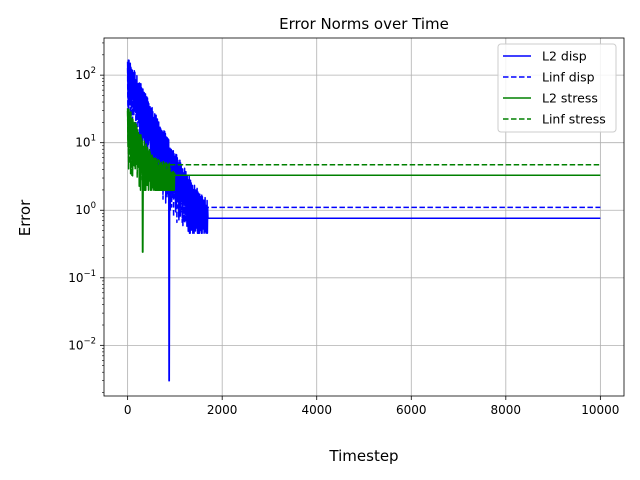 Image resolution: width=640 pixels, height=480 pixels. I want to click on x-tick-label-3: 6000, so click(411, 410).